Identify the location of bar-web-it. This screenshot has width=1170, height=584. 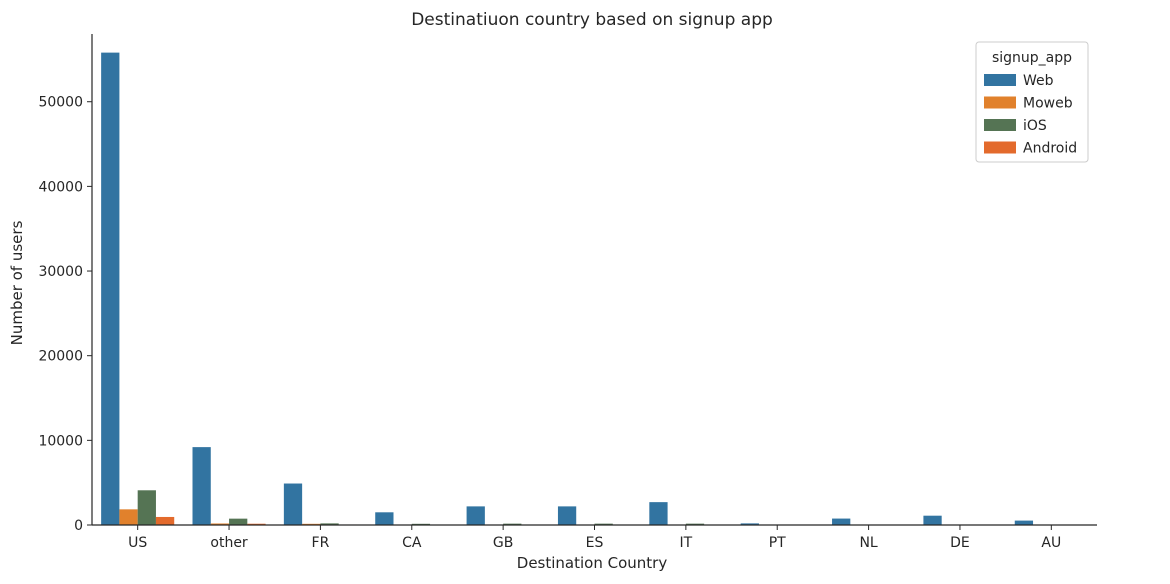
(658, 513).